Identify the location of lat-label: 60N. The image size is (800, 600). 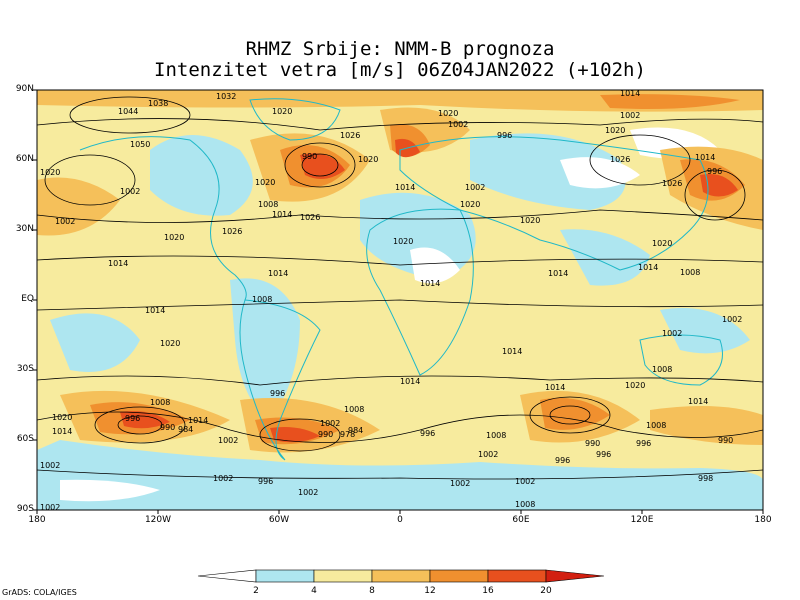
(24, 159).